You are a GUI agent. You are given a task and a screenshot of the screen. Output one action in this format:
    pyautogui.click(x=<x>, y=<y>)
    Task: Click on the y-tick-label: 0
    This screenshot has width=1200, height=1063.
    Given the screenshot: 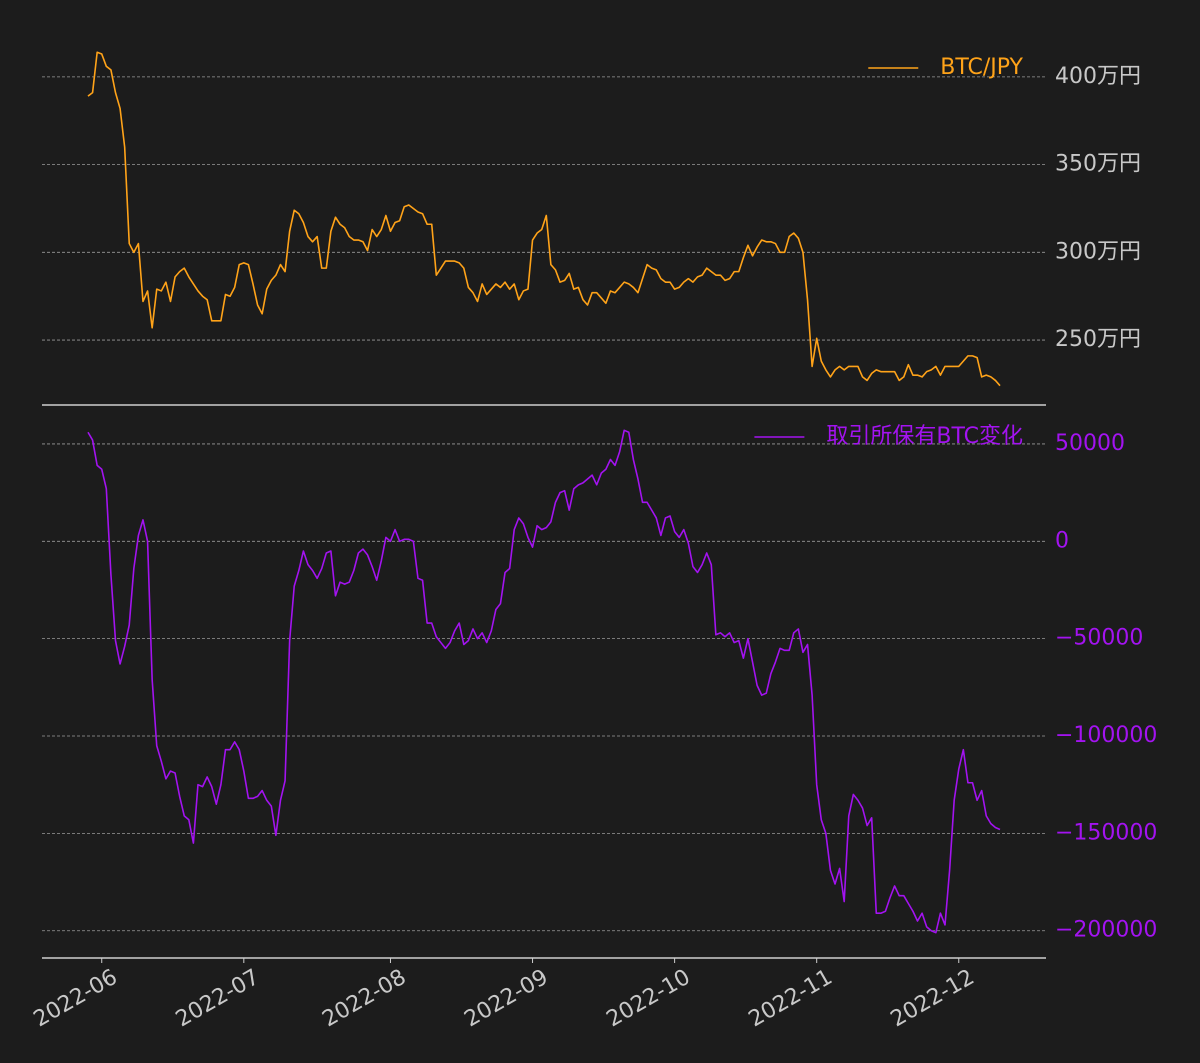 What is the action you would take?
    pyautogui.click(x=1062, y=540)
    